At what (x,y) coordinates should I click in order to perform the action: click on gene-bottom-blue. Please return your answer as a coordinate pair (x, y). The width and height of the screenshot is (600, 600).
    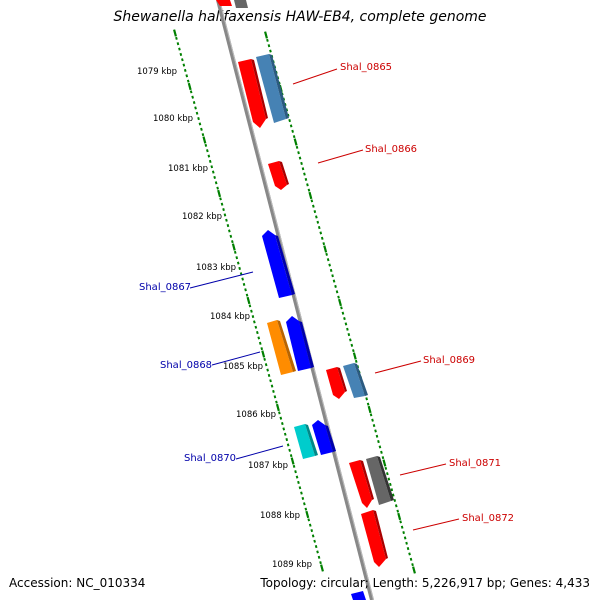
    Looking at the image, I should click on (358, 595).